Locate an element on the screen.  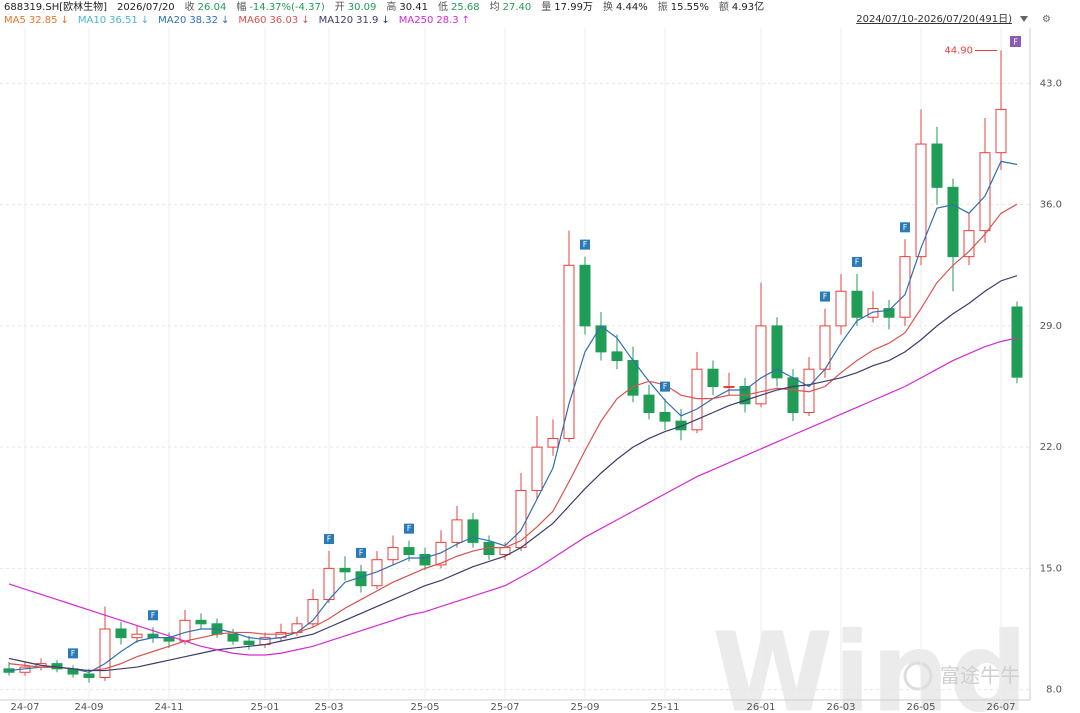
legend-name: MA5 is located at coordinates (15, 20).